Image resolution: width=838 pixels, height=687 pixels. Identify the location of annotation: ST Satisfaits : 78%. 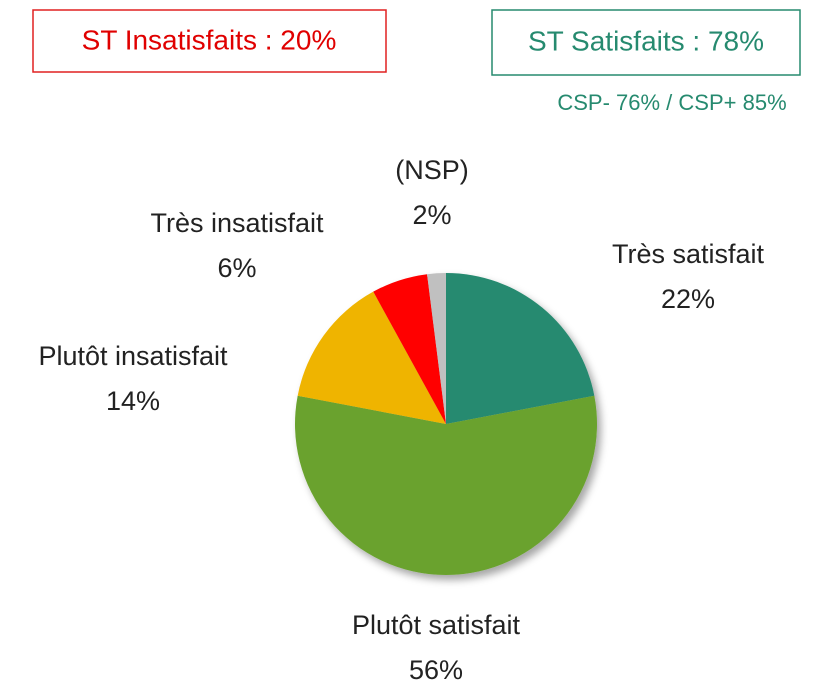
(646, 40).